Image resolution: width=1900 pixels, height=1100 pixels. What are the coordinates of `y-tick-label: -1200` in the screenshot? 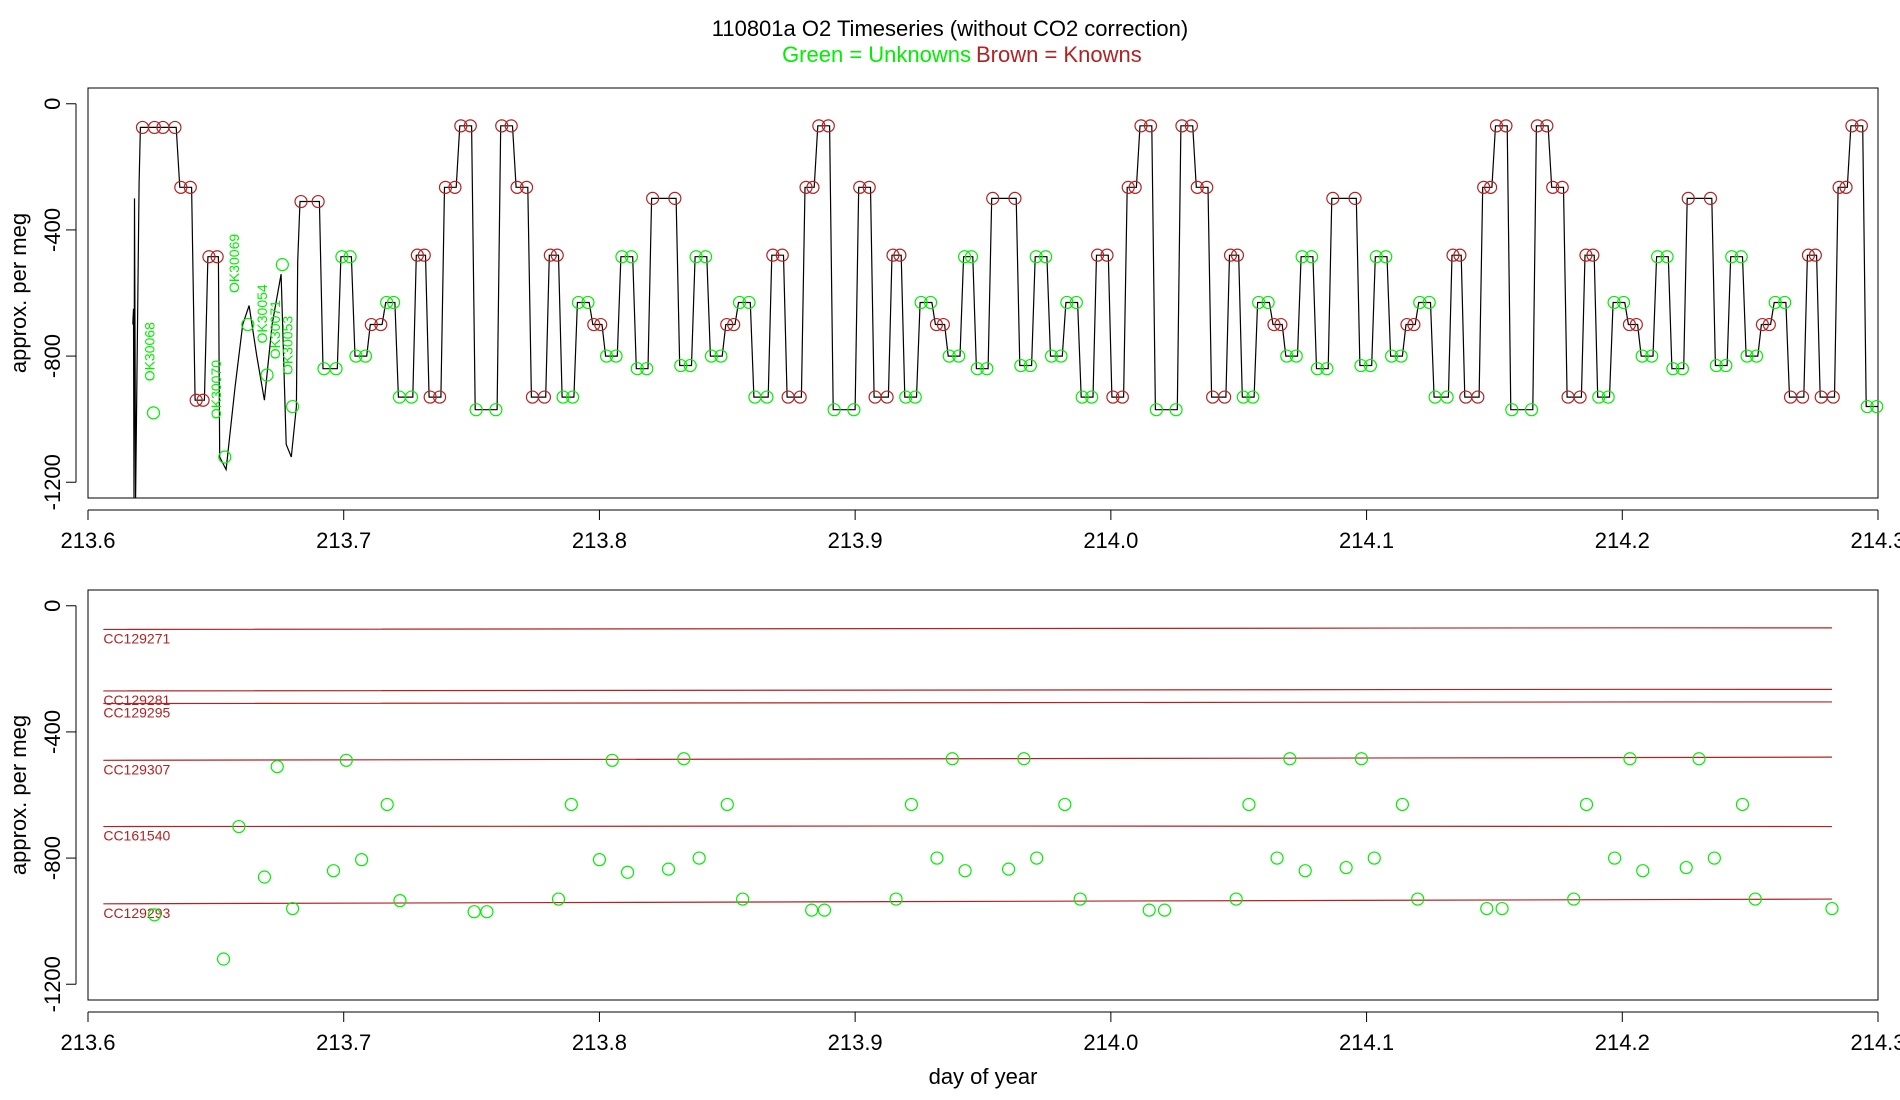 It's located at (52, 984).